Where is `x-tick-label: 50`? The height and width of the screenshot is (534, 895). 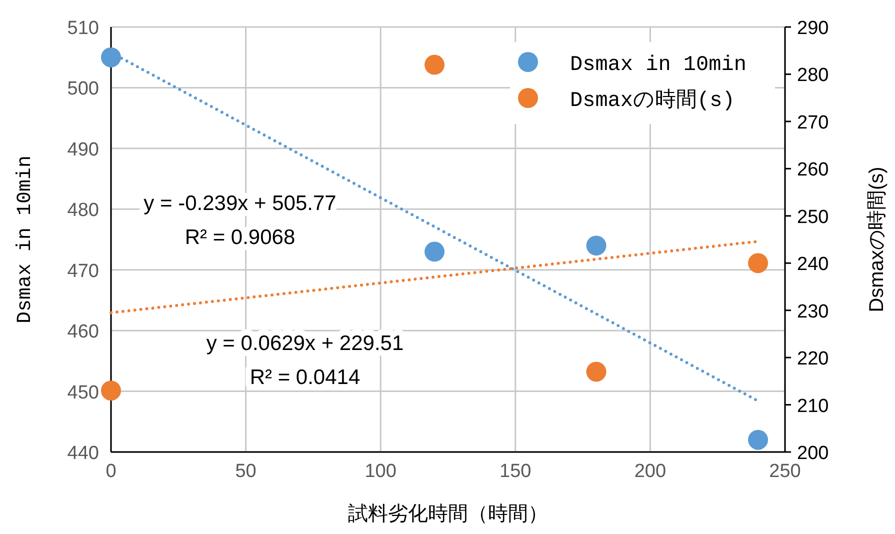 x-tick-label: 50 is located at coordinates (245, 471).